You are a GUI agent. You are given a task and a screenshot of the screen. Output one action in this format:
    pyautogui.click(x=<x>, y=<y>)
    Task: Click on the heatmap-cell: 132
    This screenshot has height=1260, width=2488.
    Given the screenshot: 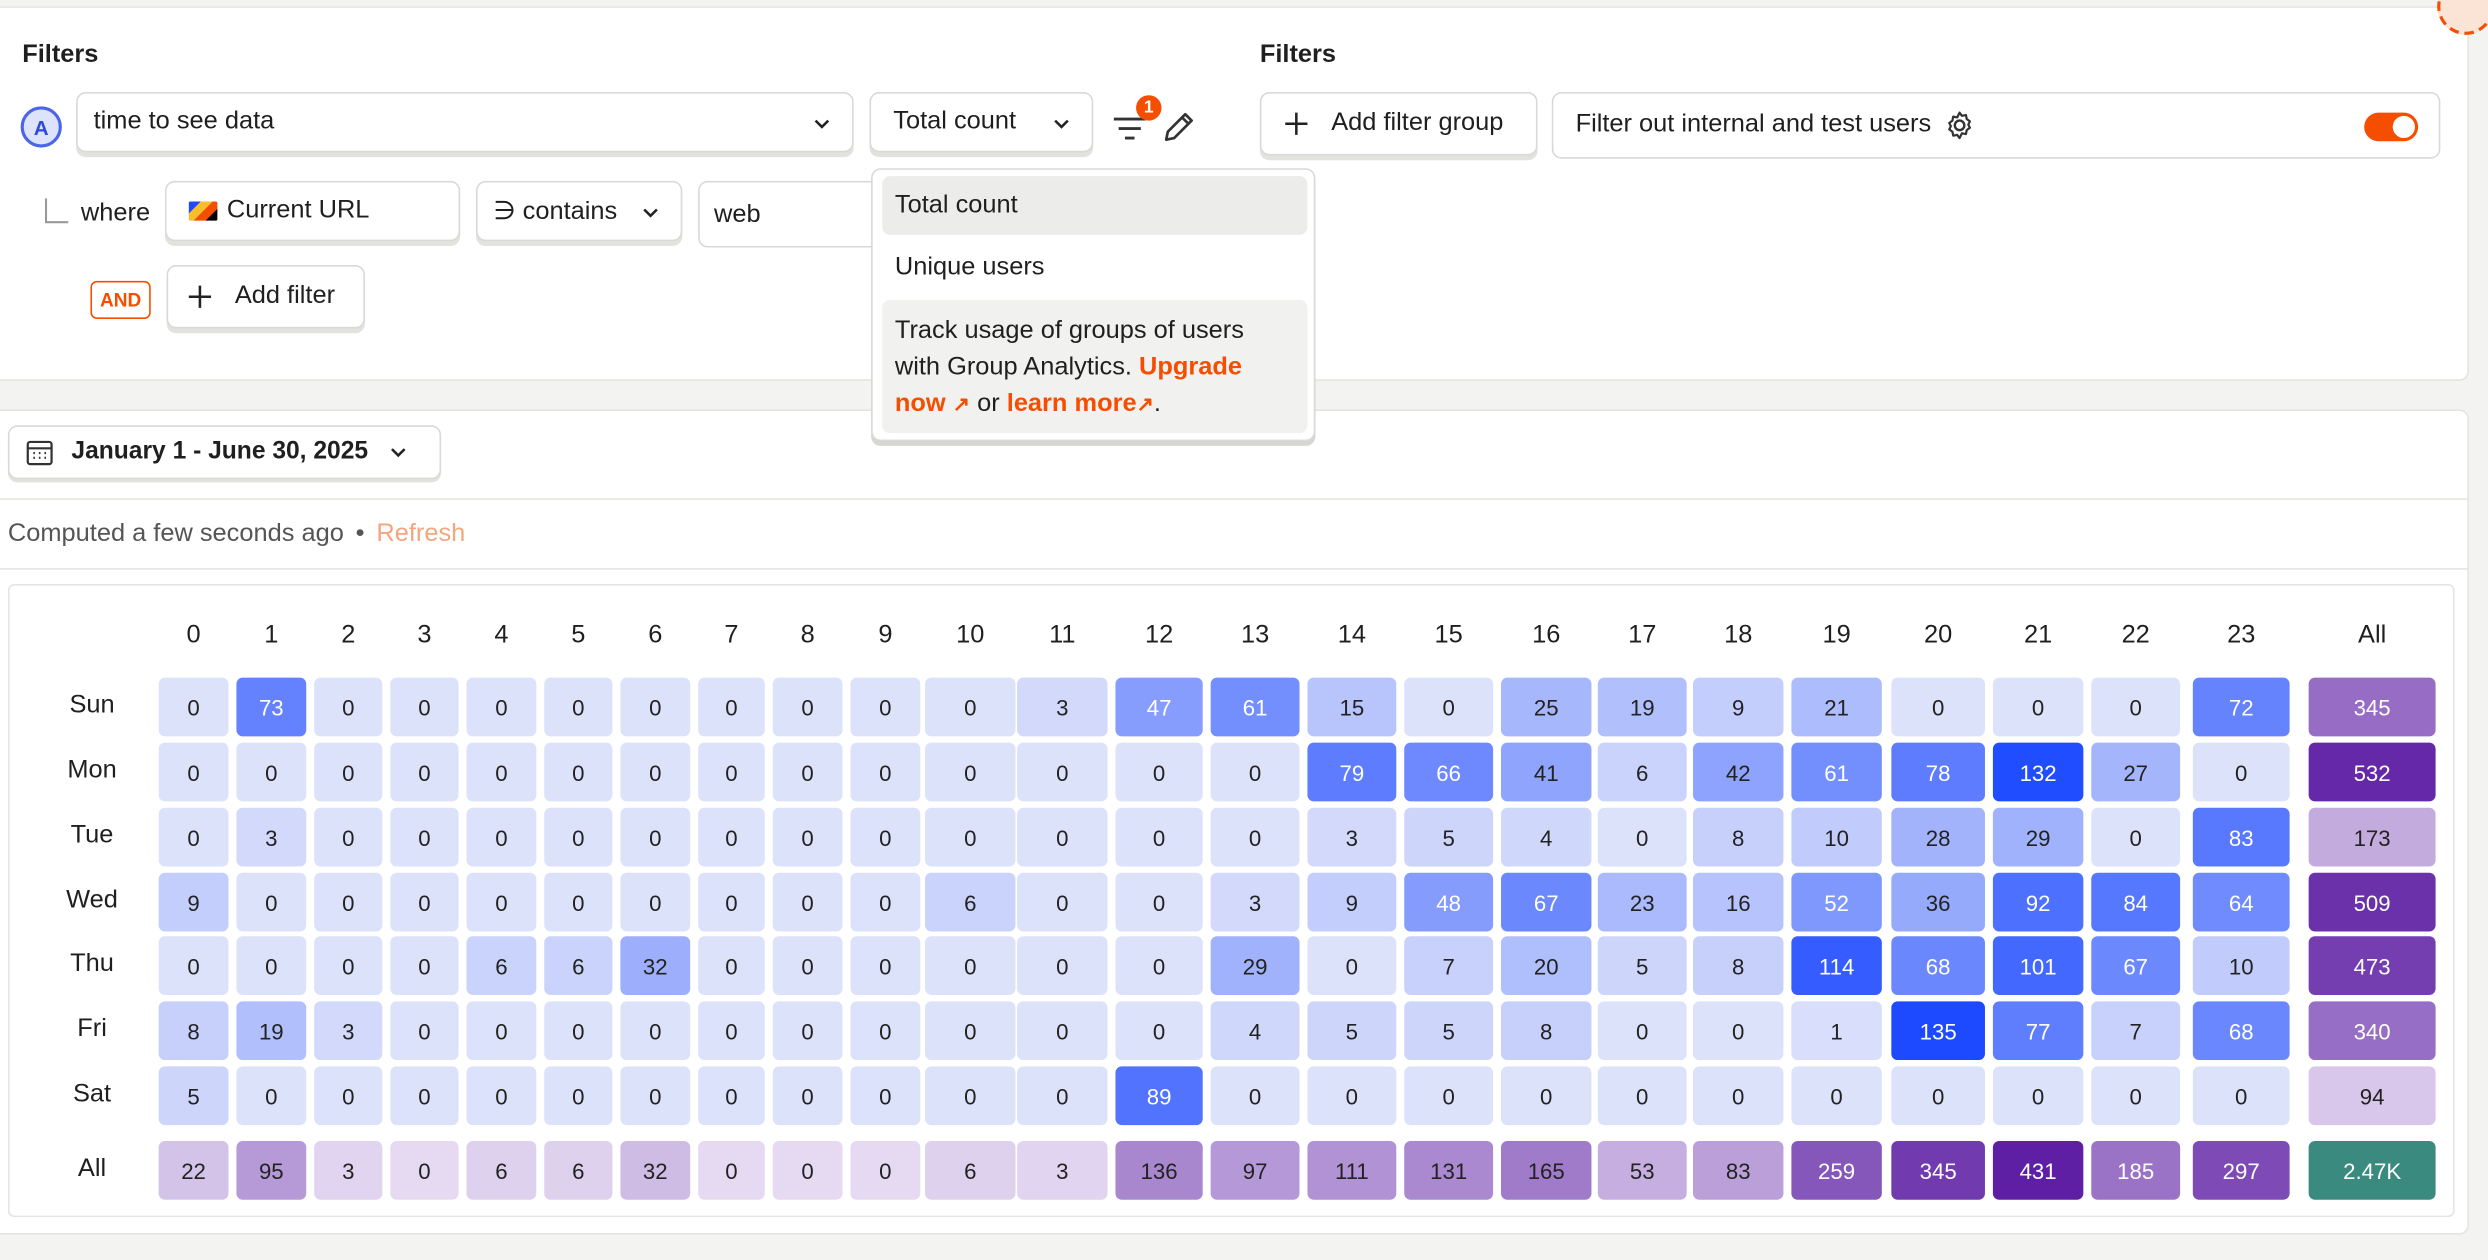 What is the action you would take?
    pyautogui.click(x=2038, y=772)
    